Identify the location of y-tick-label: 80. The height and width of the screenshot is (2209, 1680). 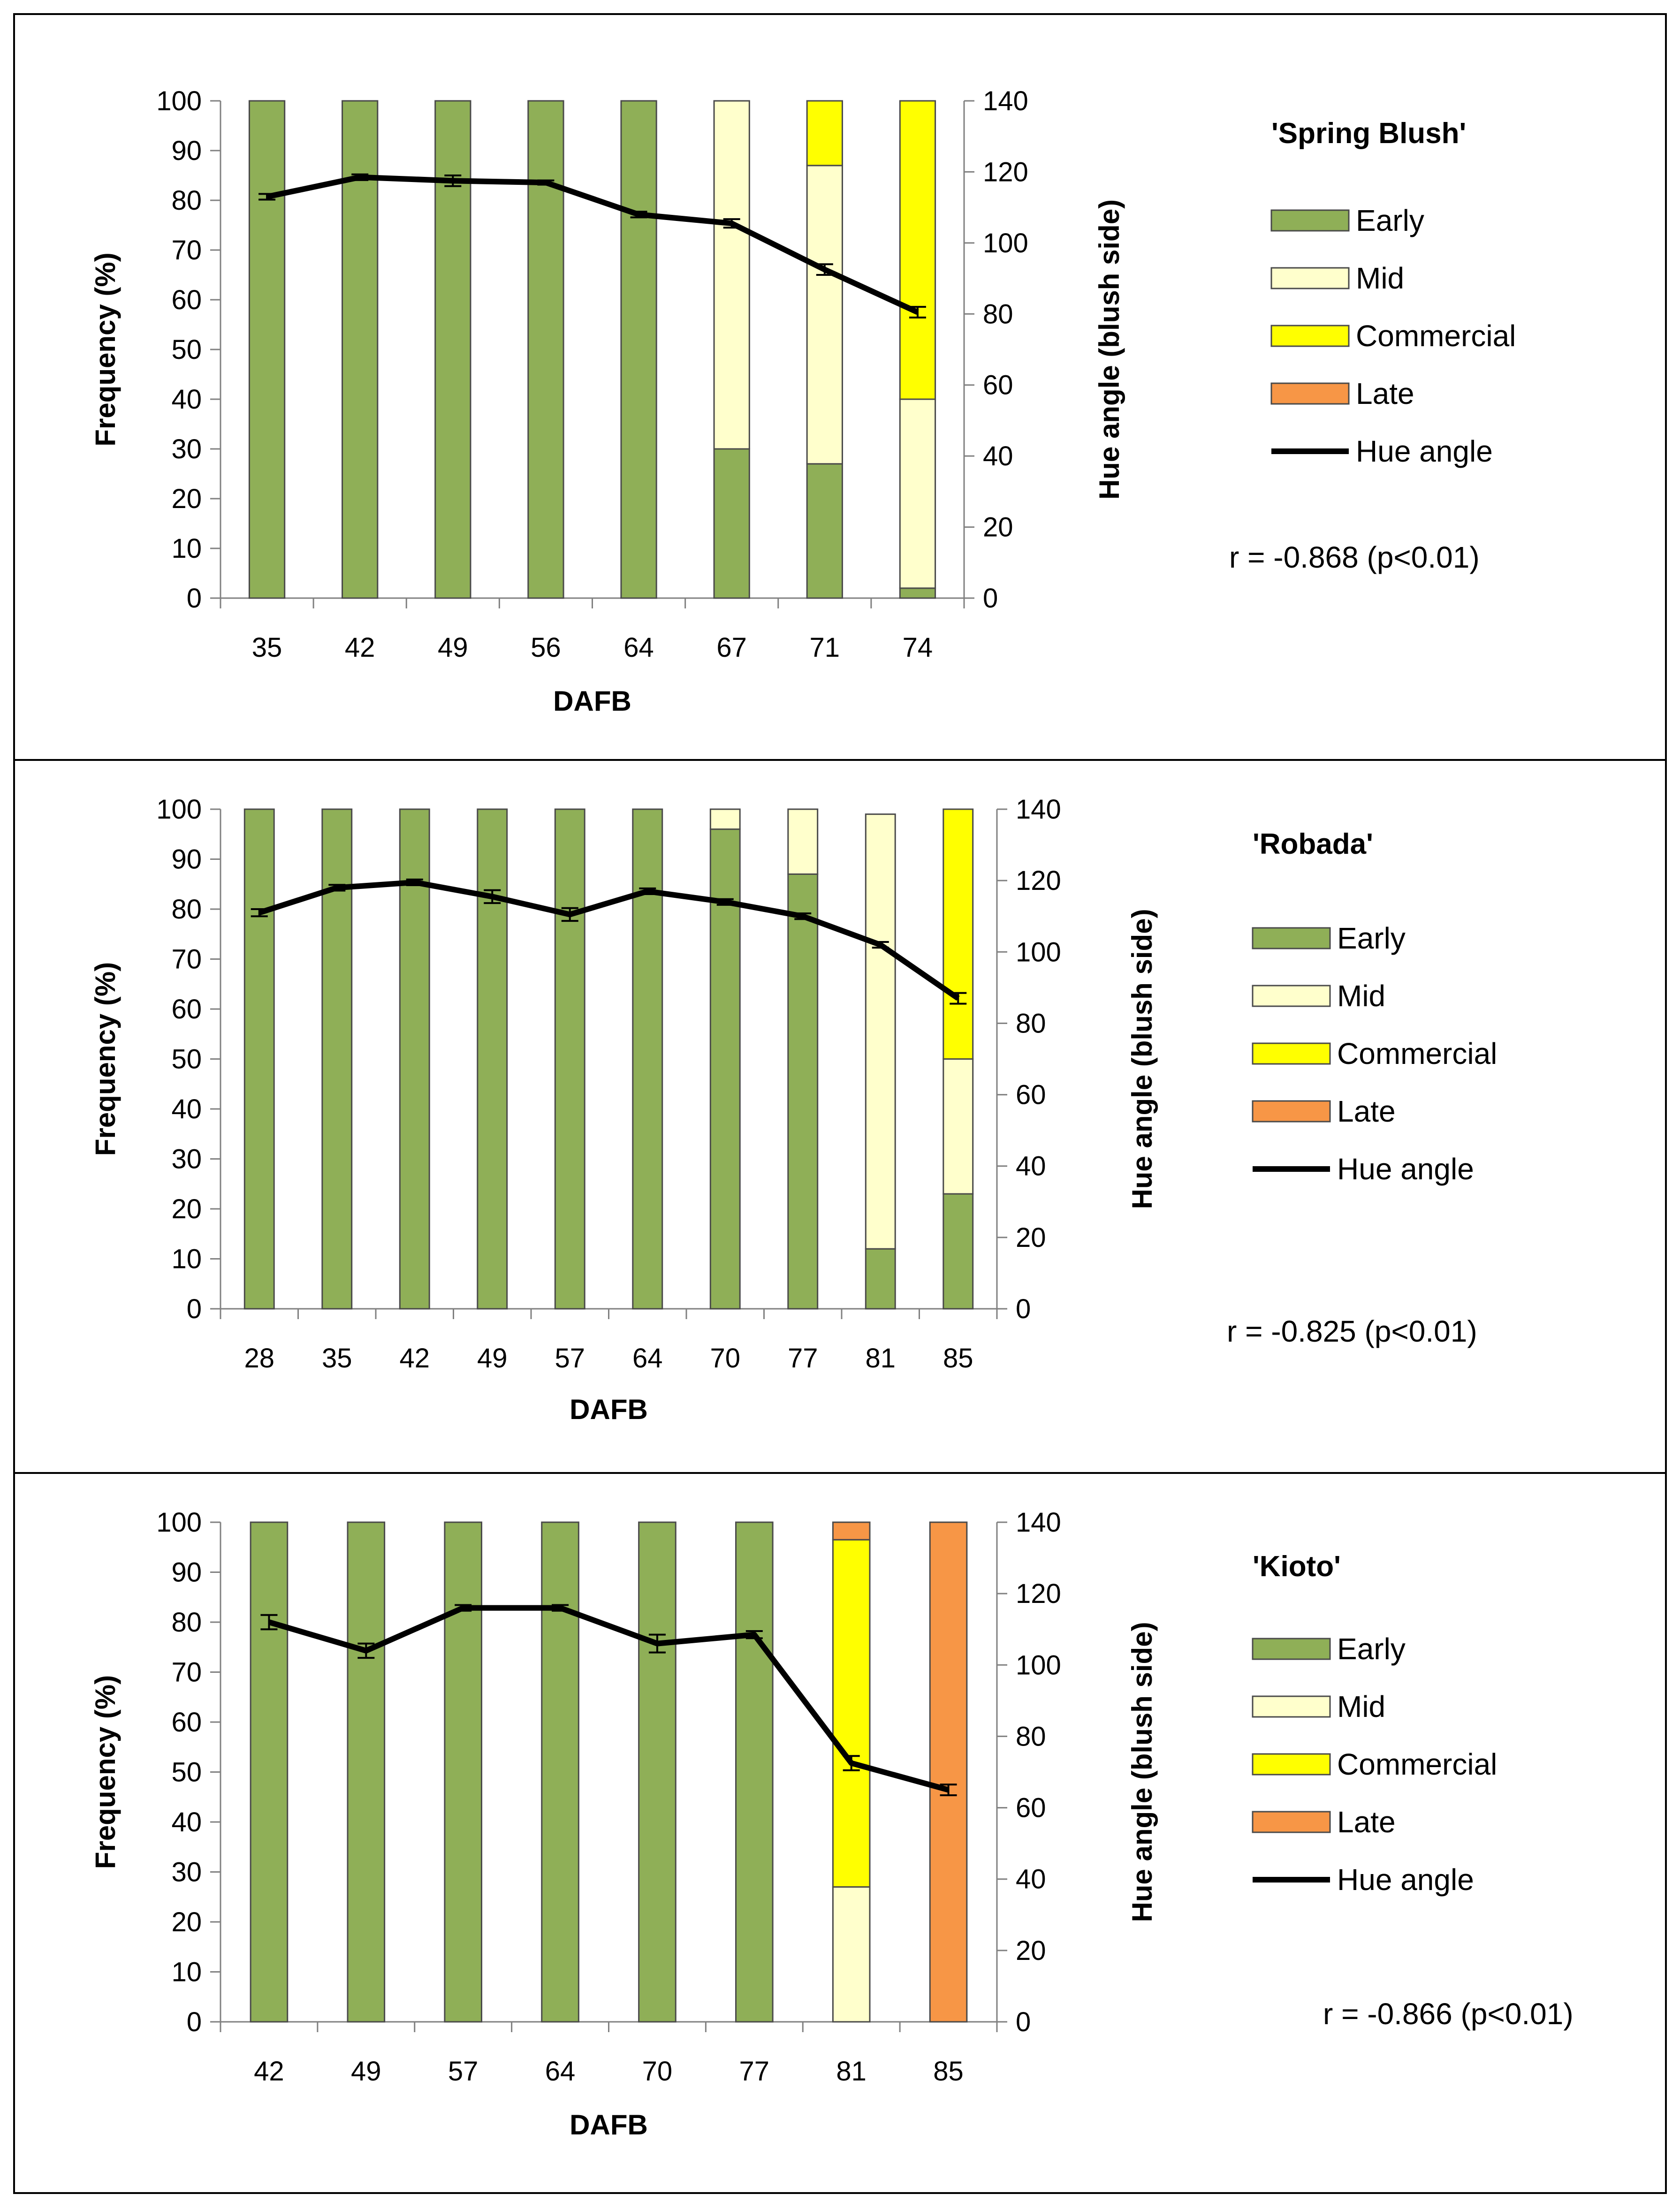
(186, 909).